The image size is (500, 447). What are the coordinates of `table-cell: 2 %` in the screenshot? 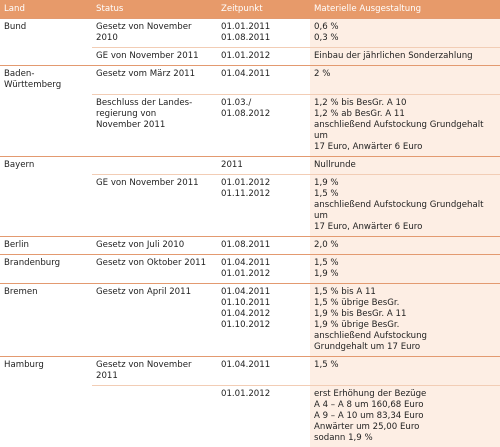 It's located at (405, 80).